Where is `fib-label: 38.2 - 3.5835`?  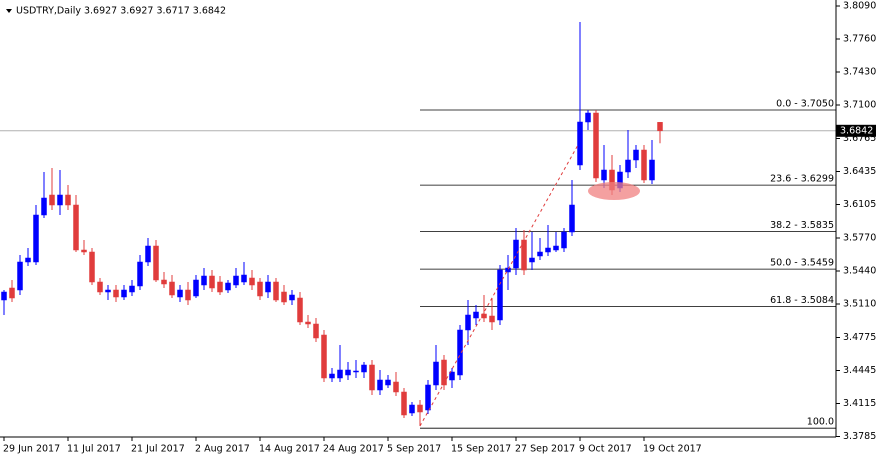
fib-label: 38.2 - 3.5835 is located at coordinates (802, 225).